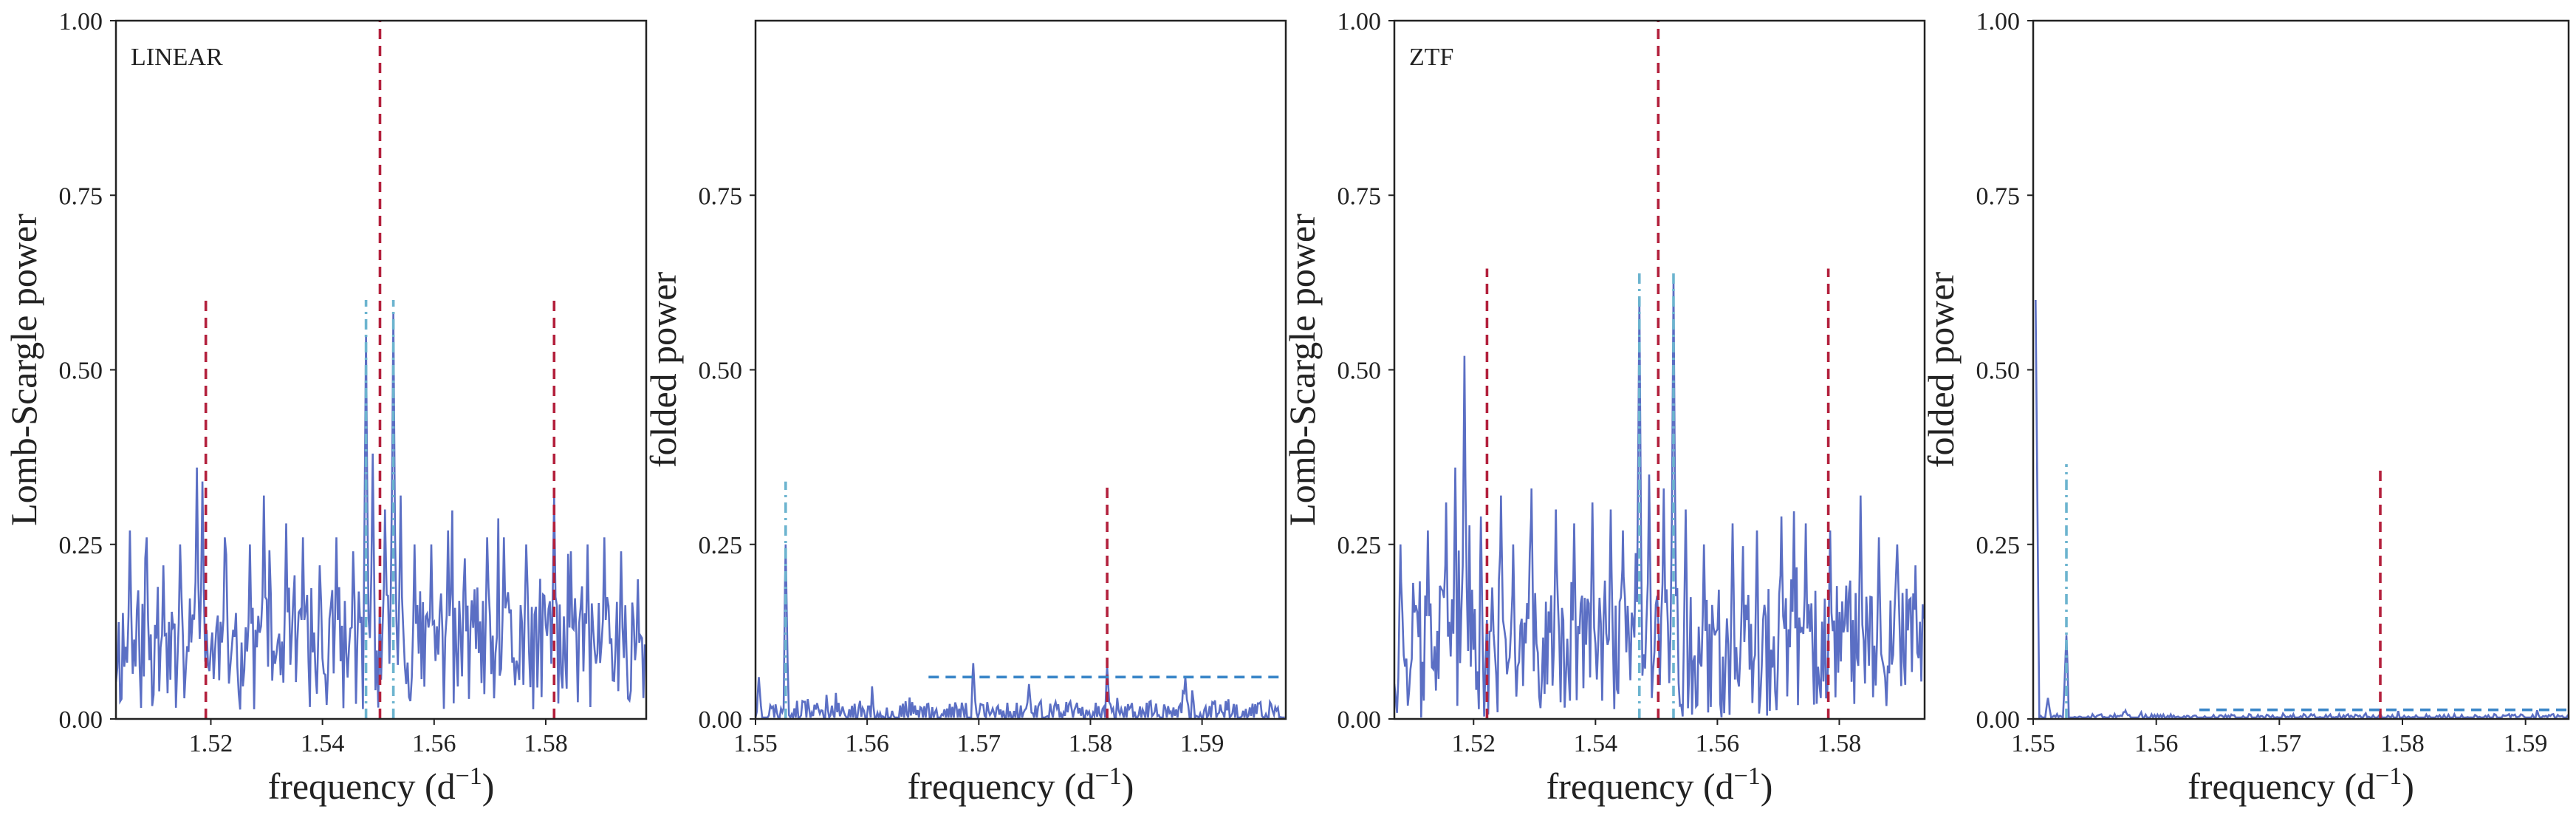 Image resolution: width=2576 pixels, height=815 pixels. What do you see at coordinates (177, 57) in the screenshot?
I see `panel-label: LINEAR` at bounding box center [177, 57].